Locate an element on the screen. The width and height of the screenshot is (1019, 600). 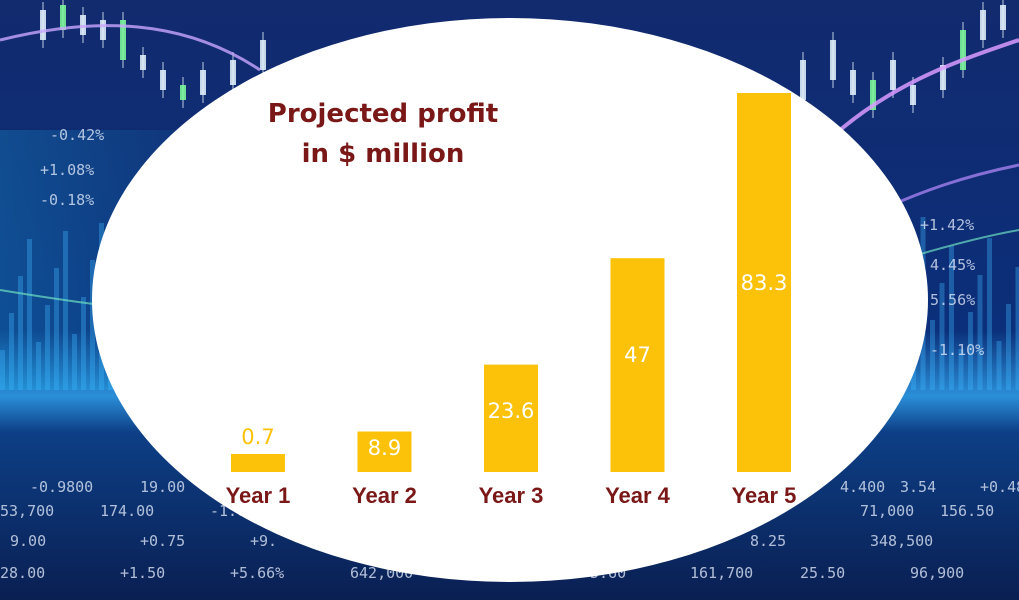
background-ticker-value: 3.54 is located at coordinates (918, 487).